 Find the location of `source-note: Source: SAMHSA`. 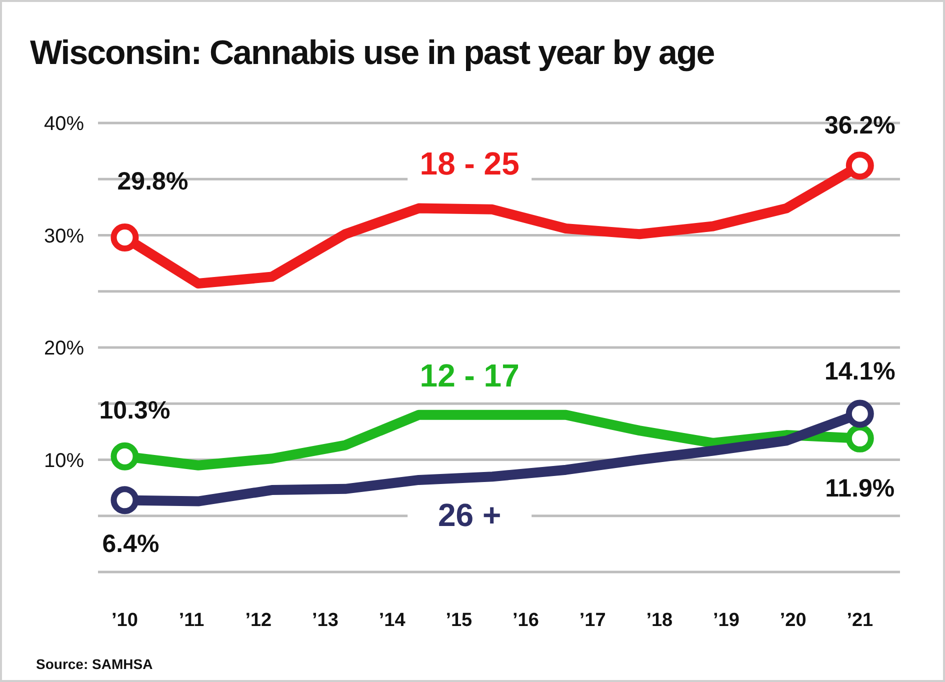

source-note: Source: SAMHSA is located at coordinates (94, 664).